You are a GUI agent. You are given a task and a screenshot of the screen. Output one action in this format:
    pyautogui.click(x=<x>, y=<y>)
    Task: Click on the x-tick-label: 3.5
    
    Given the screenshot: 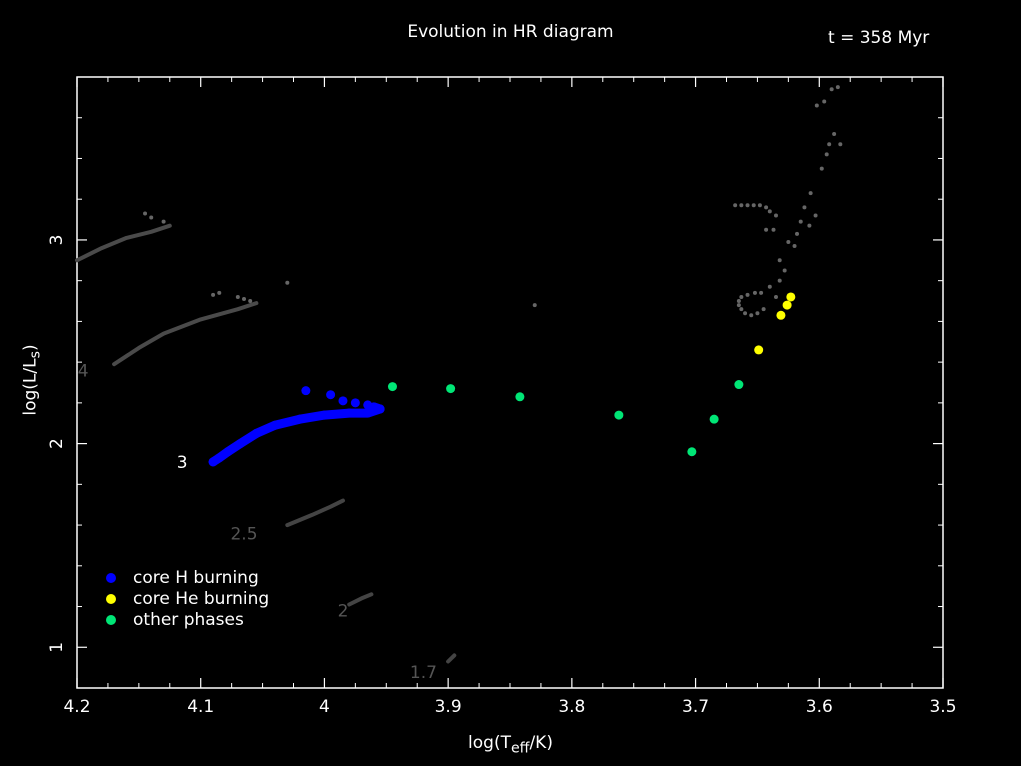 What is the action you would take?
    pyautogui.click(x=942, y=707)
    